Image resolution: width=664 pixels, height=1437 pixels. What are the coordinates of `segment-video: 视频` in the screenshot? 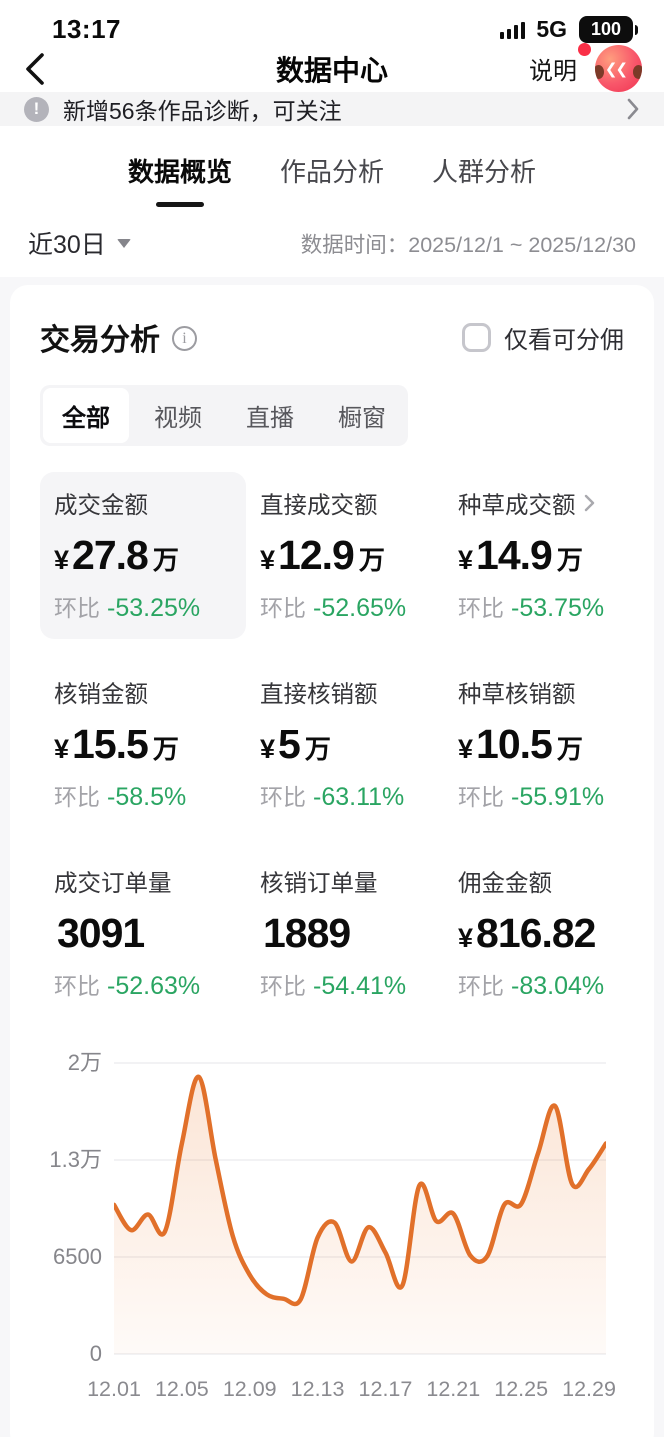 It's located at (178, 418).